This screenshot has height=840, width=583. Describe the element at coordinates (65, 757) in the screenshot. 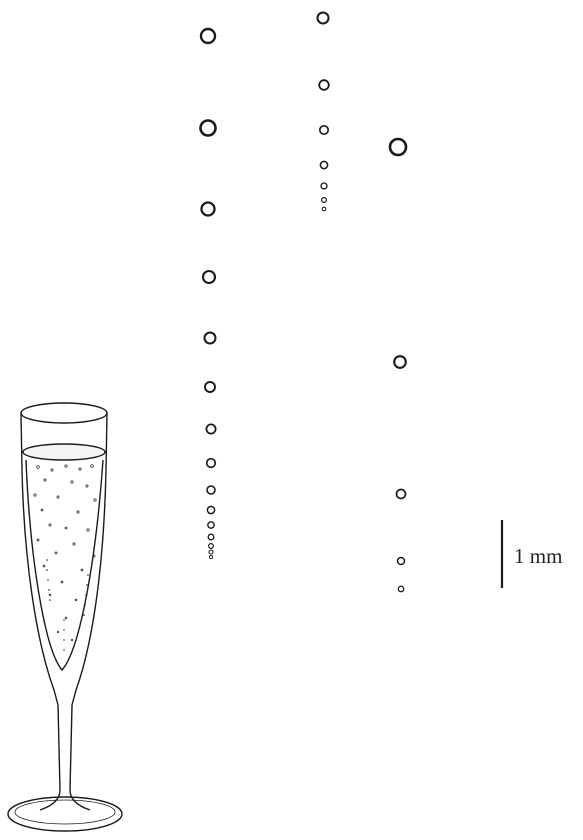

I see `flute-stem` at that location.